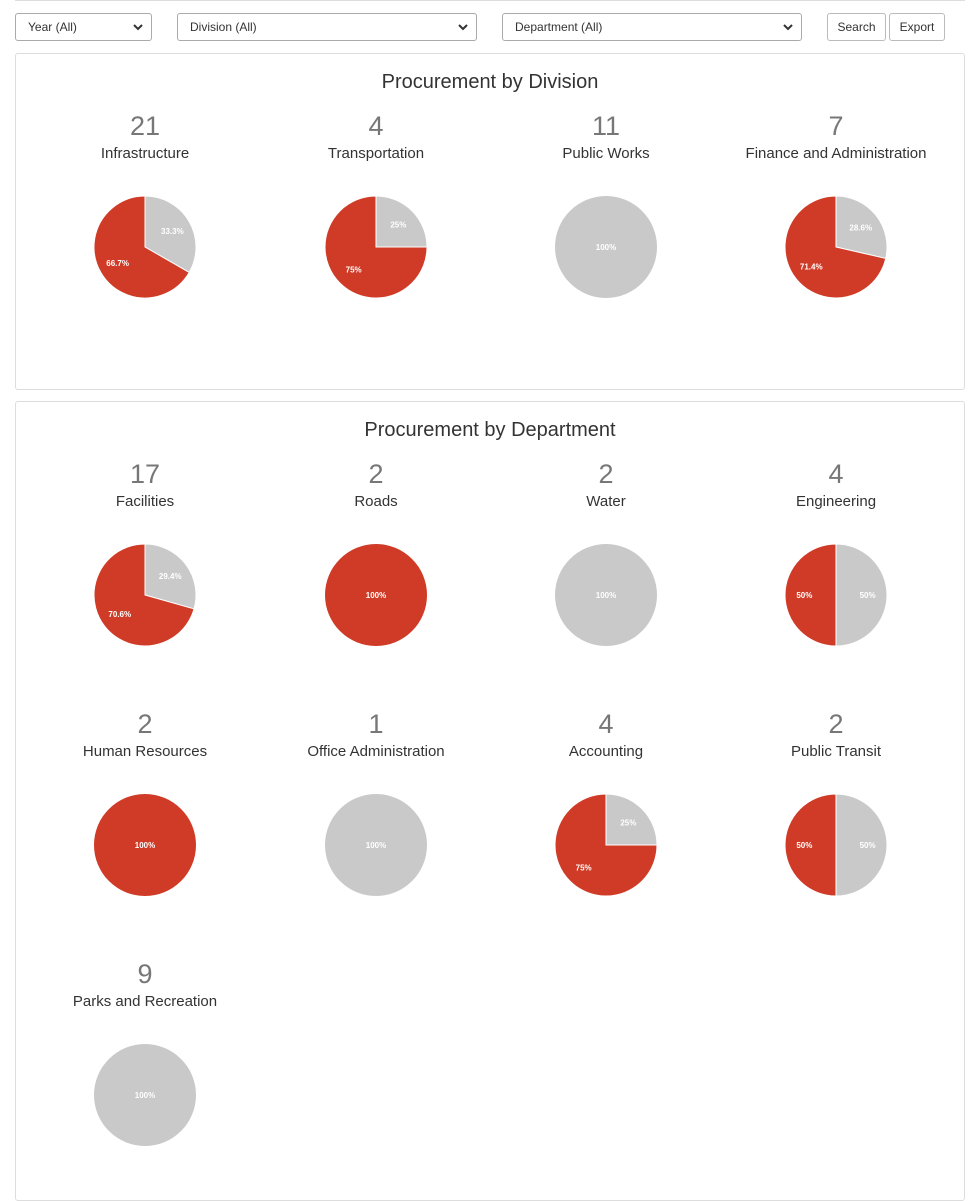  I want to click on pie-chart-roads: 2 Roads 100%, so click(376, 573).